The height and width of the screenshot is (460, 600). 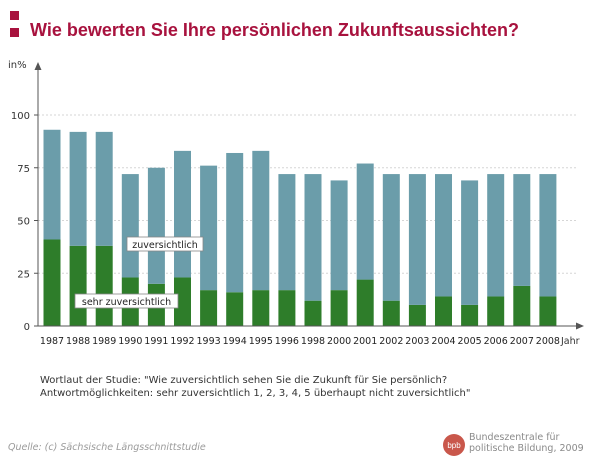 What do you see at coordinates (470, 341) in the screenshot?
I see `x-tick-label-2005: 2005` at bounding box center [470, 341].